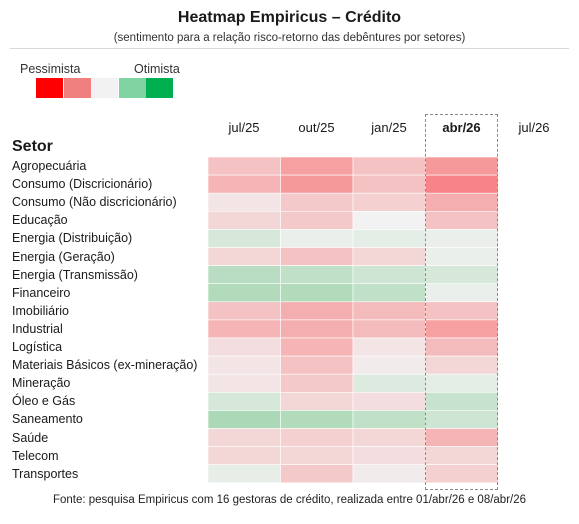 This screenshot has height=524, width=579. Describe the element at coordinates (94, 202) in the screenshot. I see `row-label: Consumo (Não discricionário)` at that location.